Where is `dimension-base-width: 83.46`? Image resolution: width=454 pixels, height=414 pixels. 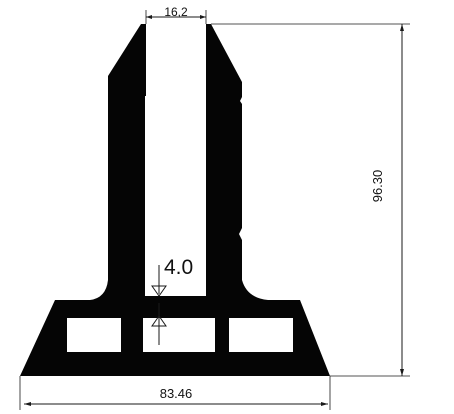 dimension-base-width: 83.46 is located at coordinates (175, 393).